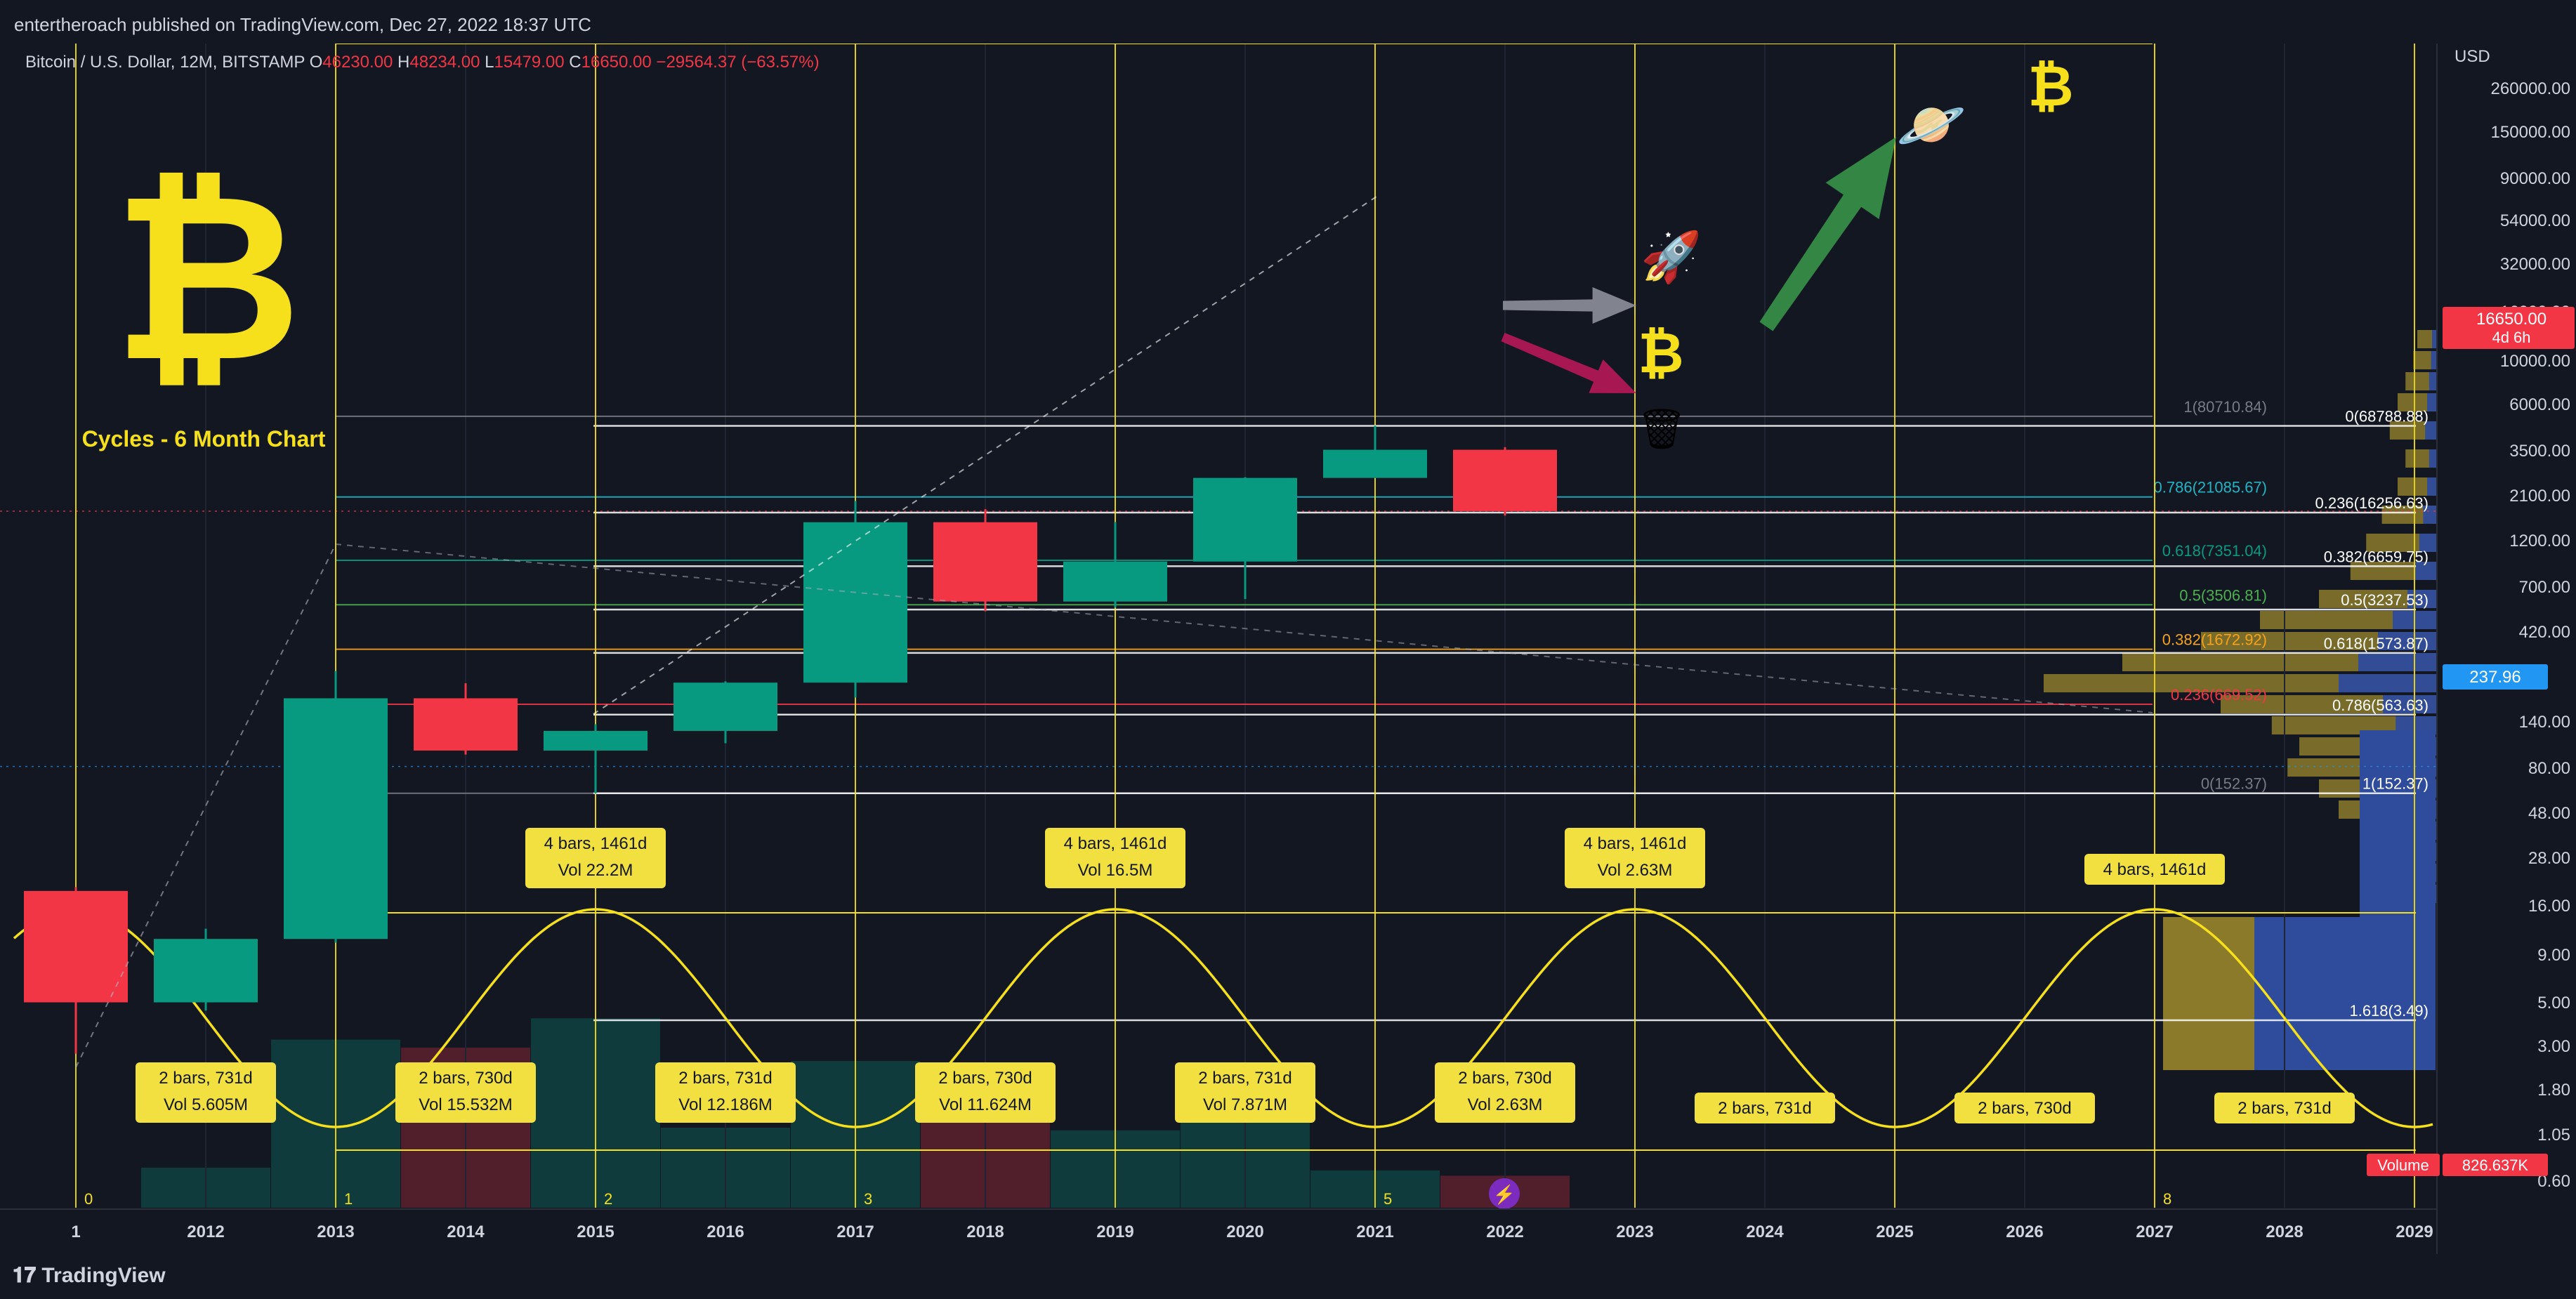 The image size is (2576, 1299). What do you see at coordinates (2403, 1165) in the screenshot?
I see `volume-label-text: Volume` at bounding box center [2403, 1165].